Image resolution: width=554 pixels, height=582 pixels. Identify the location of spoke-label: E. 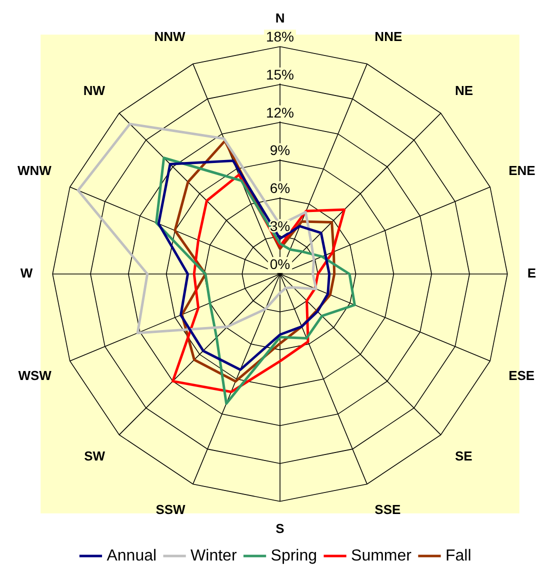
(531, 273).